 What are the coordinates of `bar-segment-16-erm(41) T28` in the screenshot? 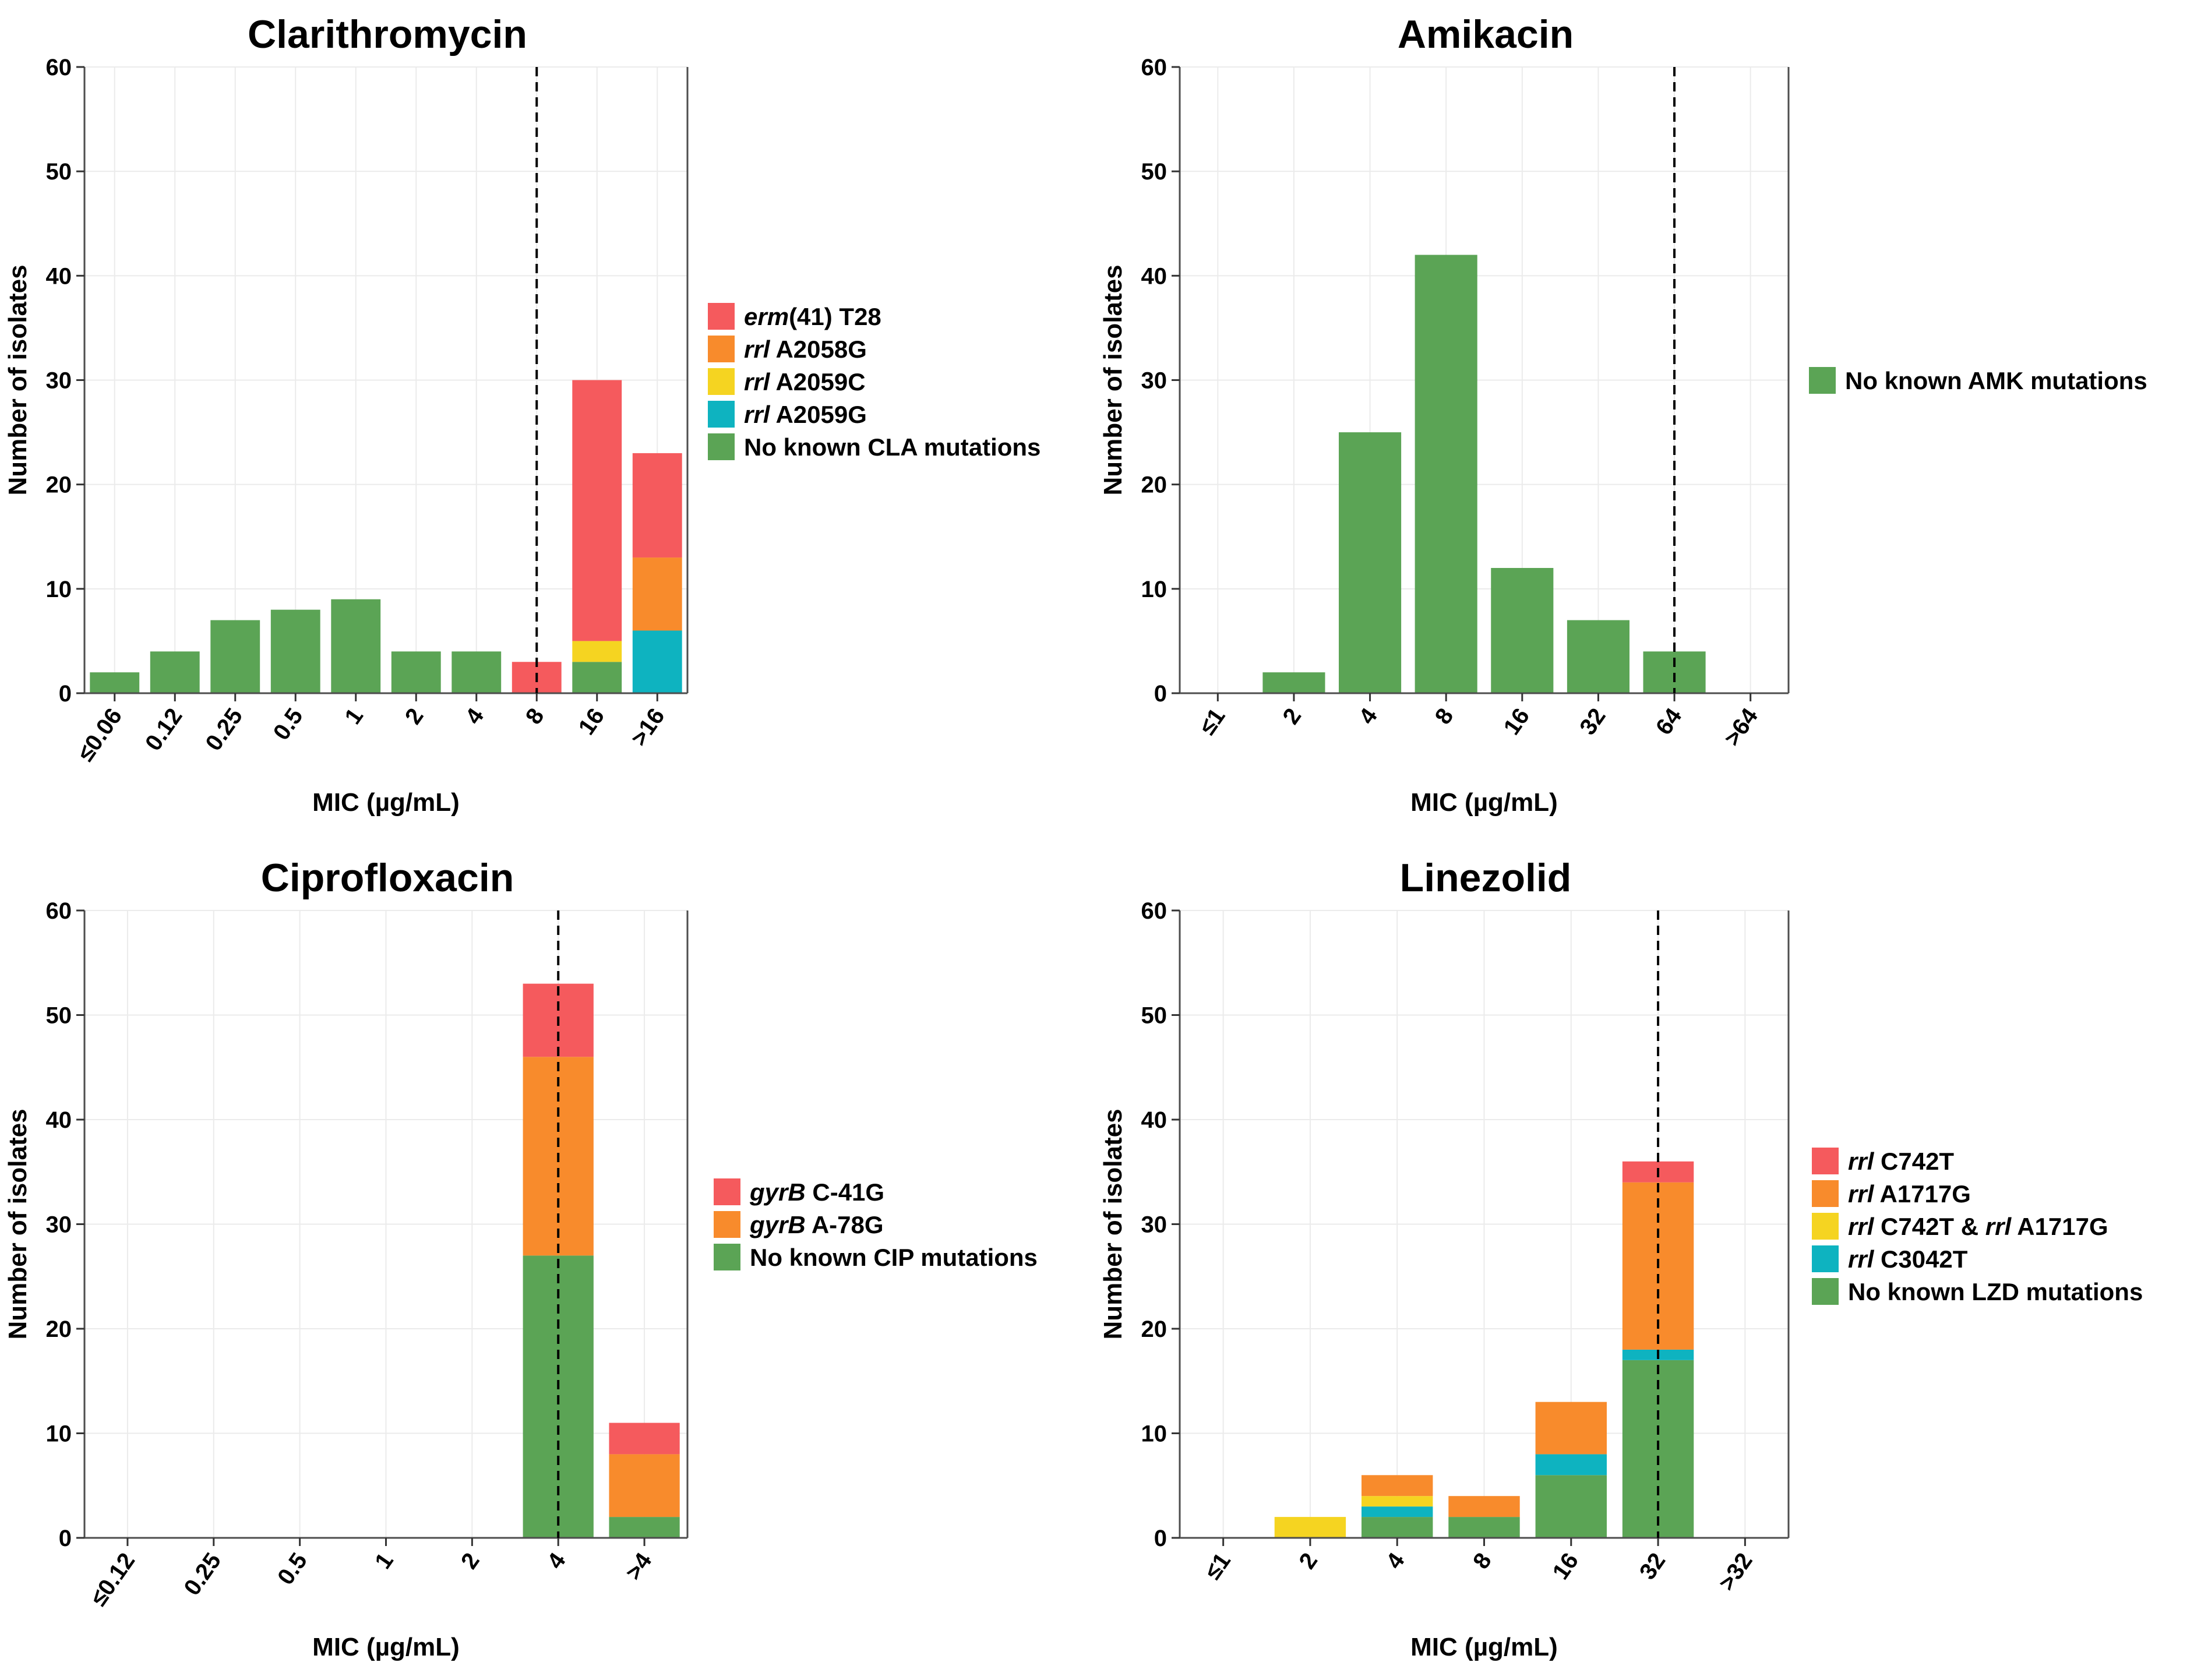 It's located at (597, 510).